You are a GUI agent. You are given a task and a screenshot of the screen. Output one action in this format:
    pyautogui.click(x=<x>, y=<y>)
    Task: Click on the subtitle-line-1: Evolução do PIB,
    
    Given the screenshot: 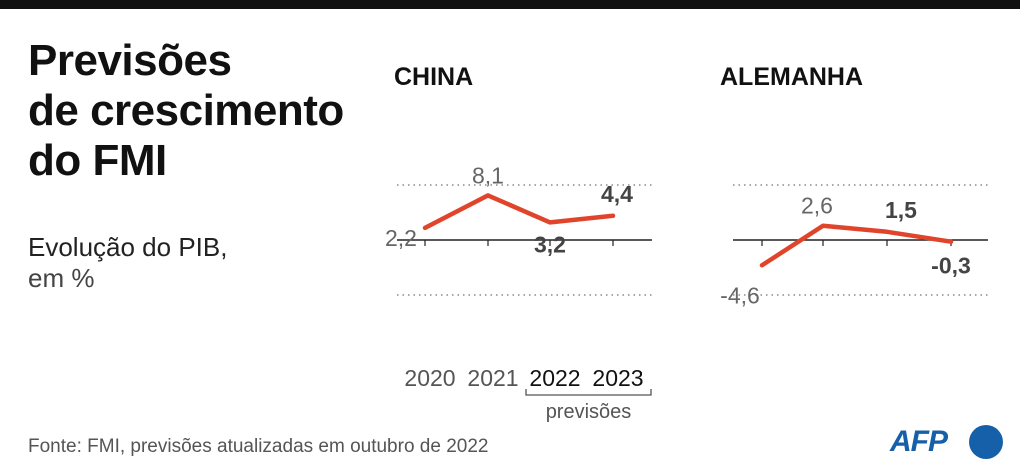 What is the action you would take?
    pyautogui.click(x=128, y=247)
    